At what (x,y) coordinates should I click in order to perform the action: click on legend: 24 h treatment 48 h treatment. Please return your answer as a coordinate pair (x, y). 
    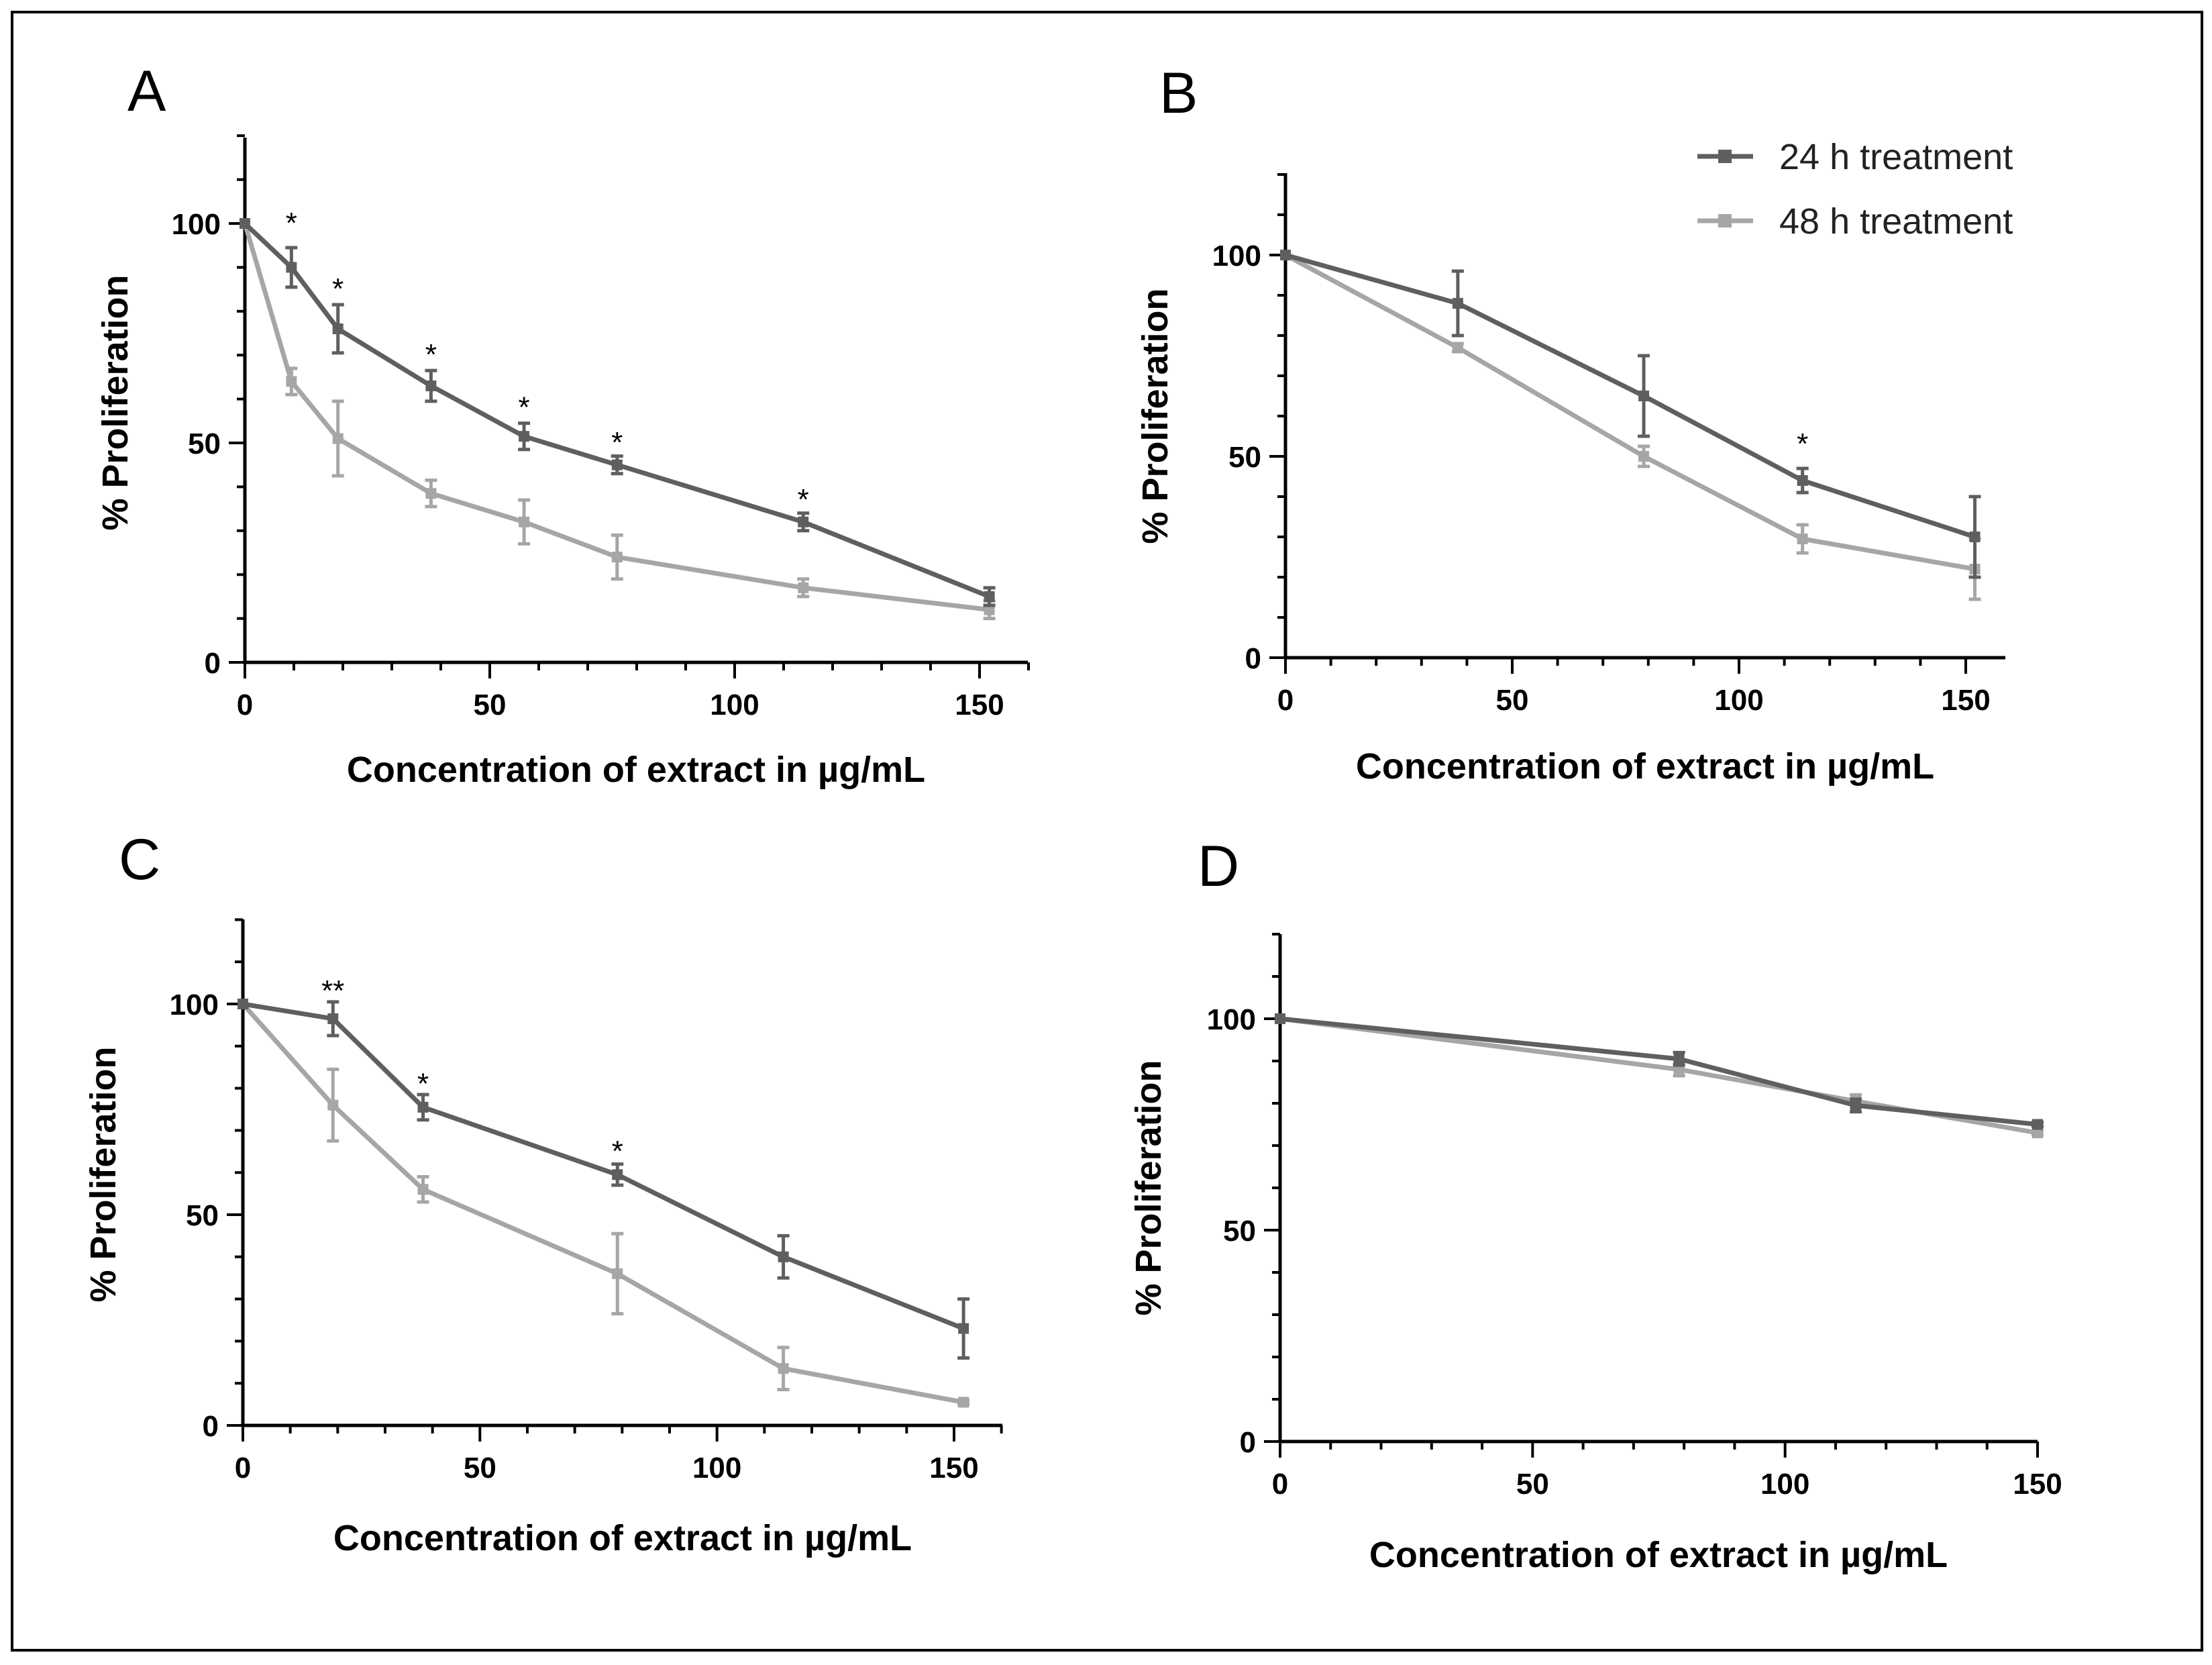
    Looking at the image, I should click on (1855, 190).